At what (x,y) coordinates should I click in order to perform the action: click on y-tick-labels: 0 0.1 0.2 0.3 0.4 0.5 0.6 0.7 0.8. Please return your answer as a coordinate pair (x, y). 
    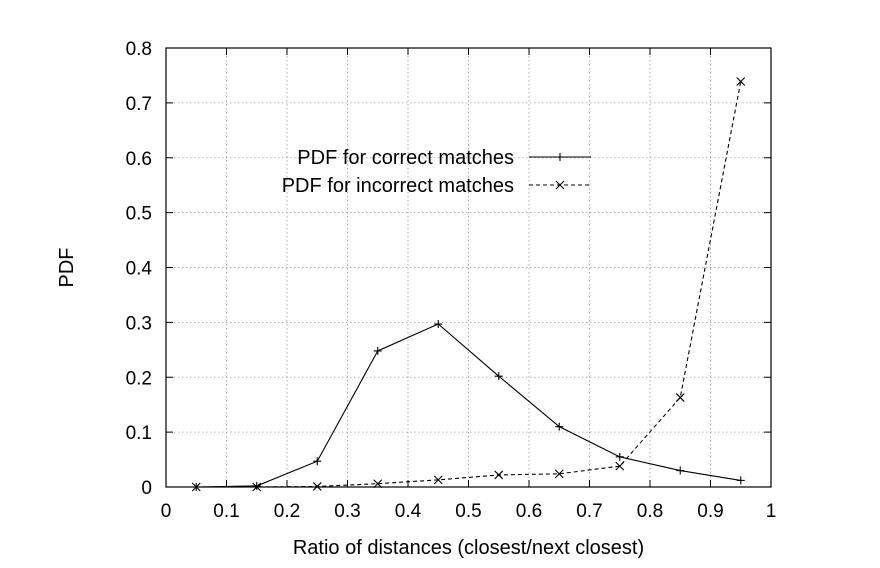
    Looking at the image, I should click on (139, 269).